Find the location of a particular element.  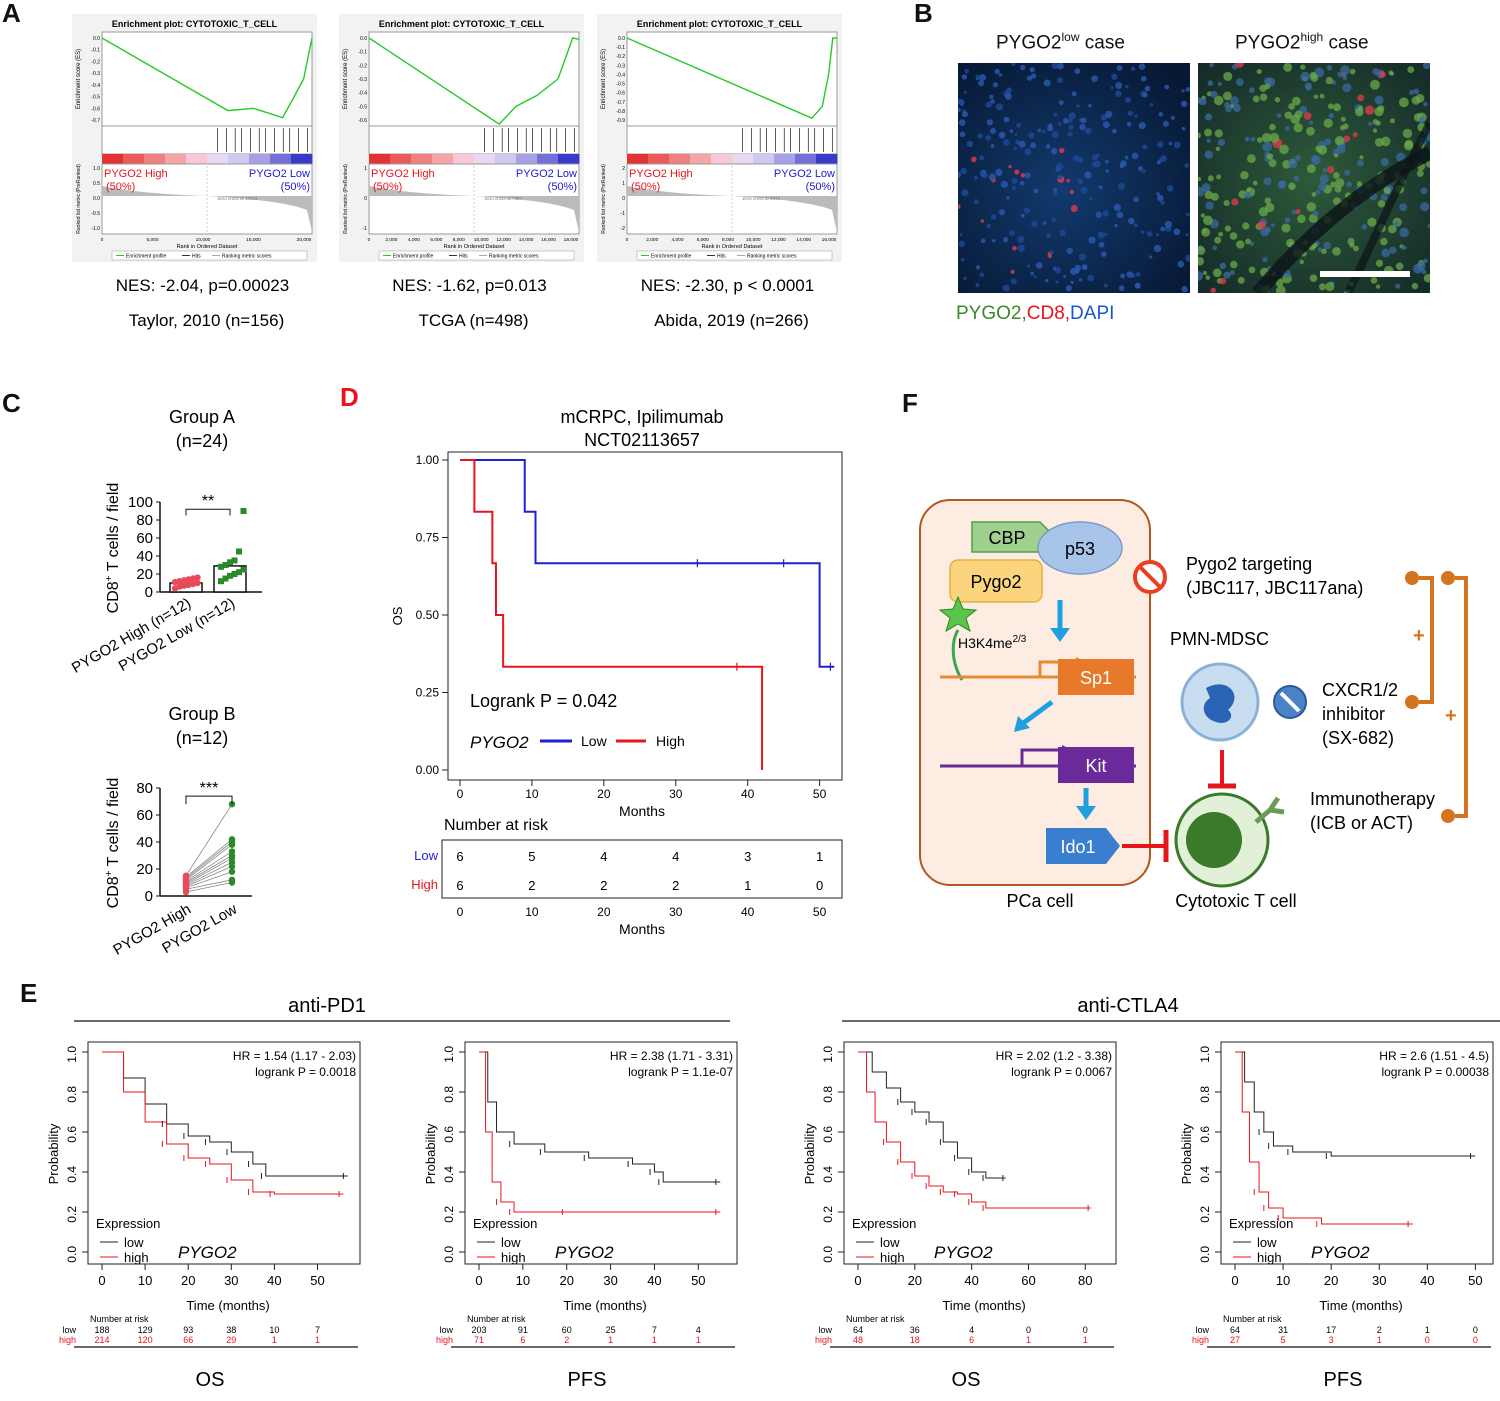

cxcr-label: CXCR1/2 is located at coordinates (1360, 690).